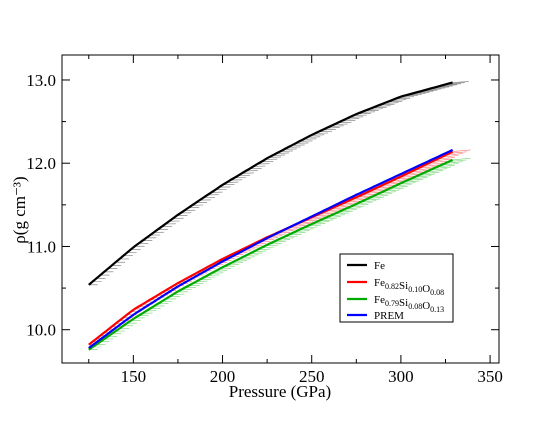  I want to click on legend-subscript: 0.13, so click(437, 309).